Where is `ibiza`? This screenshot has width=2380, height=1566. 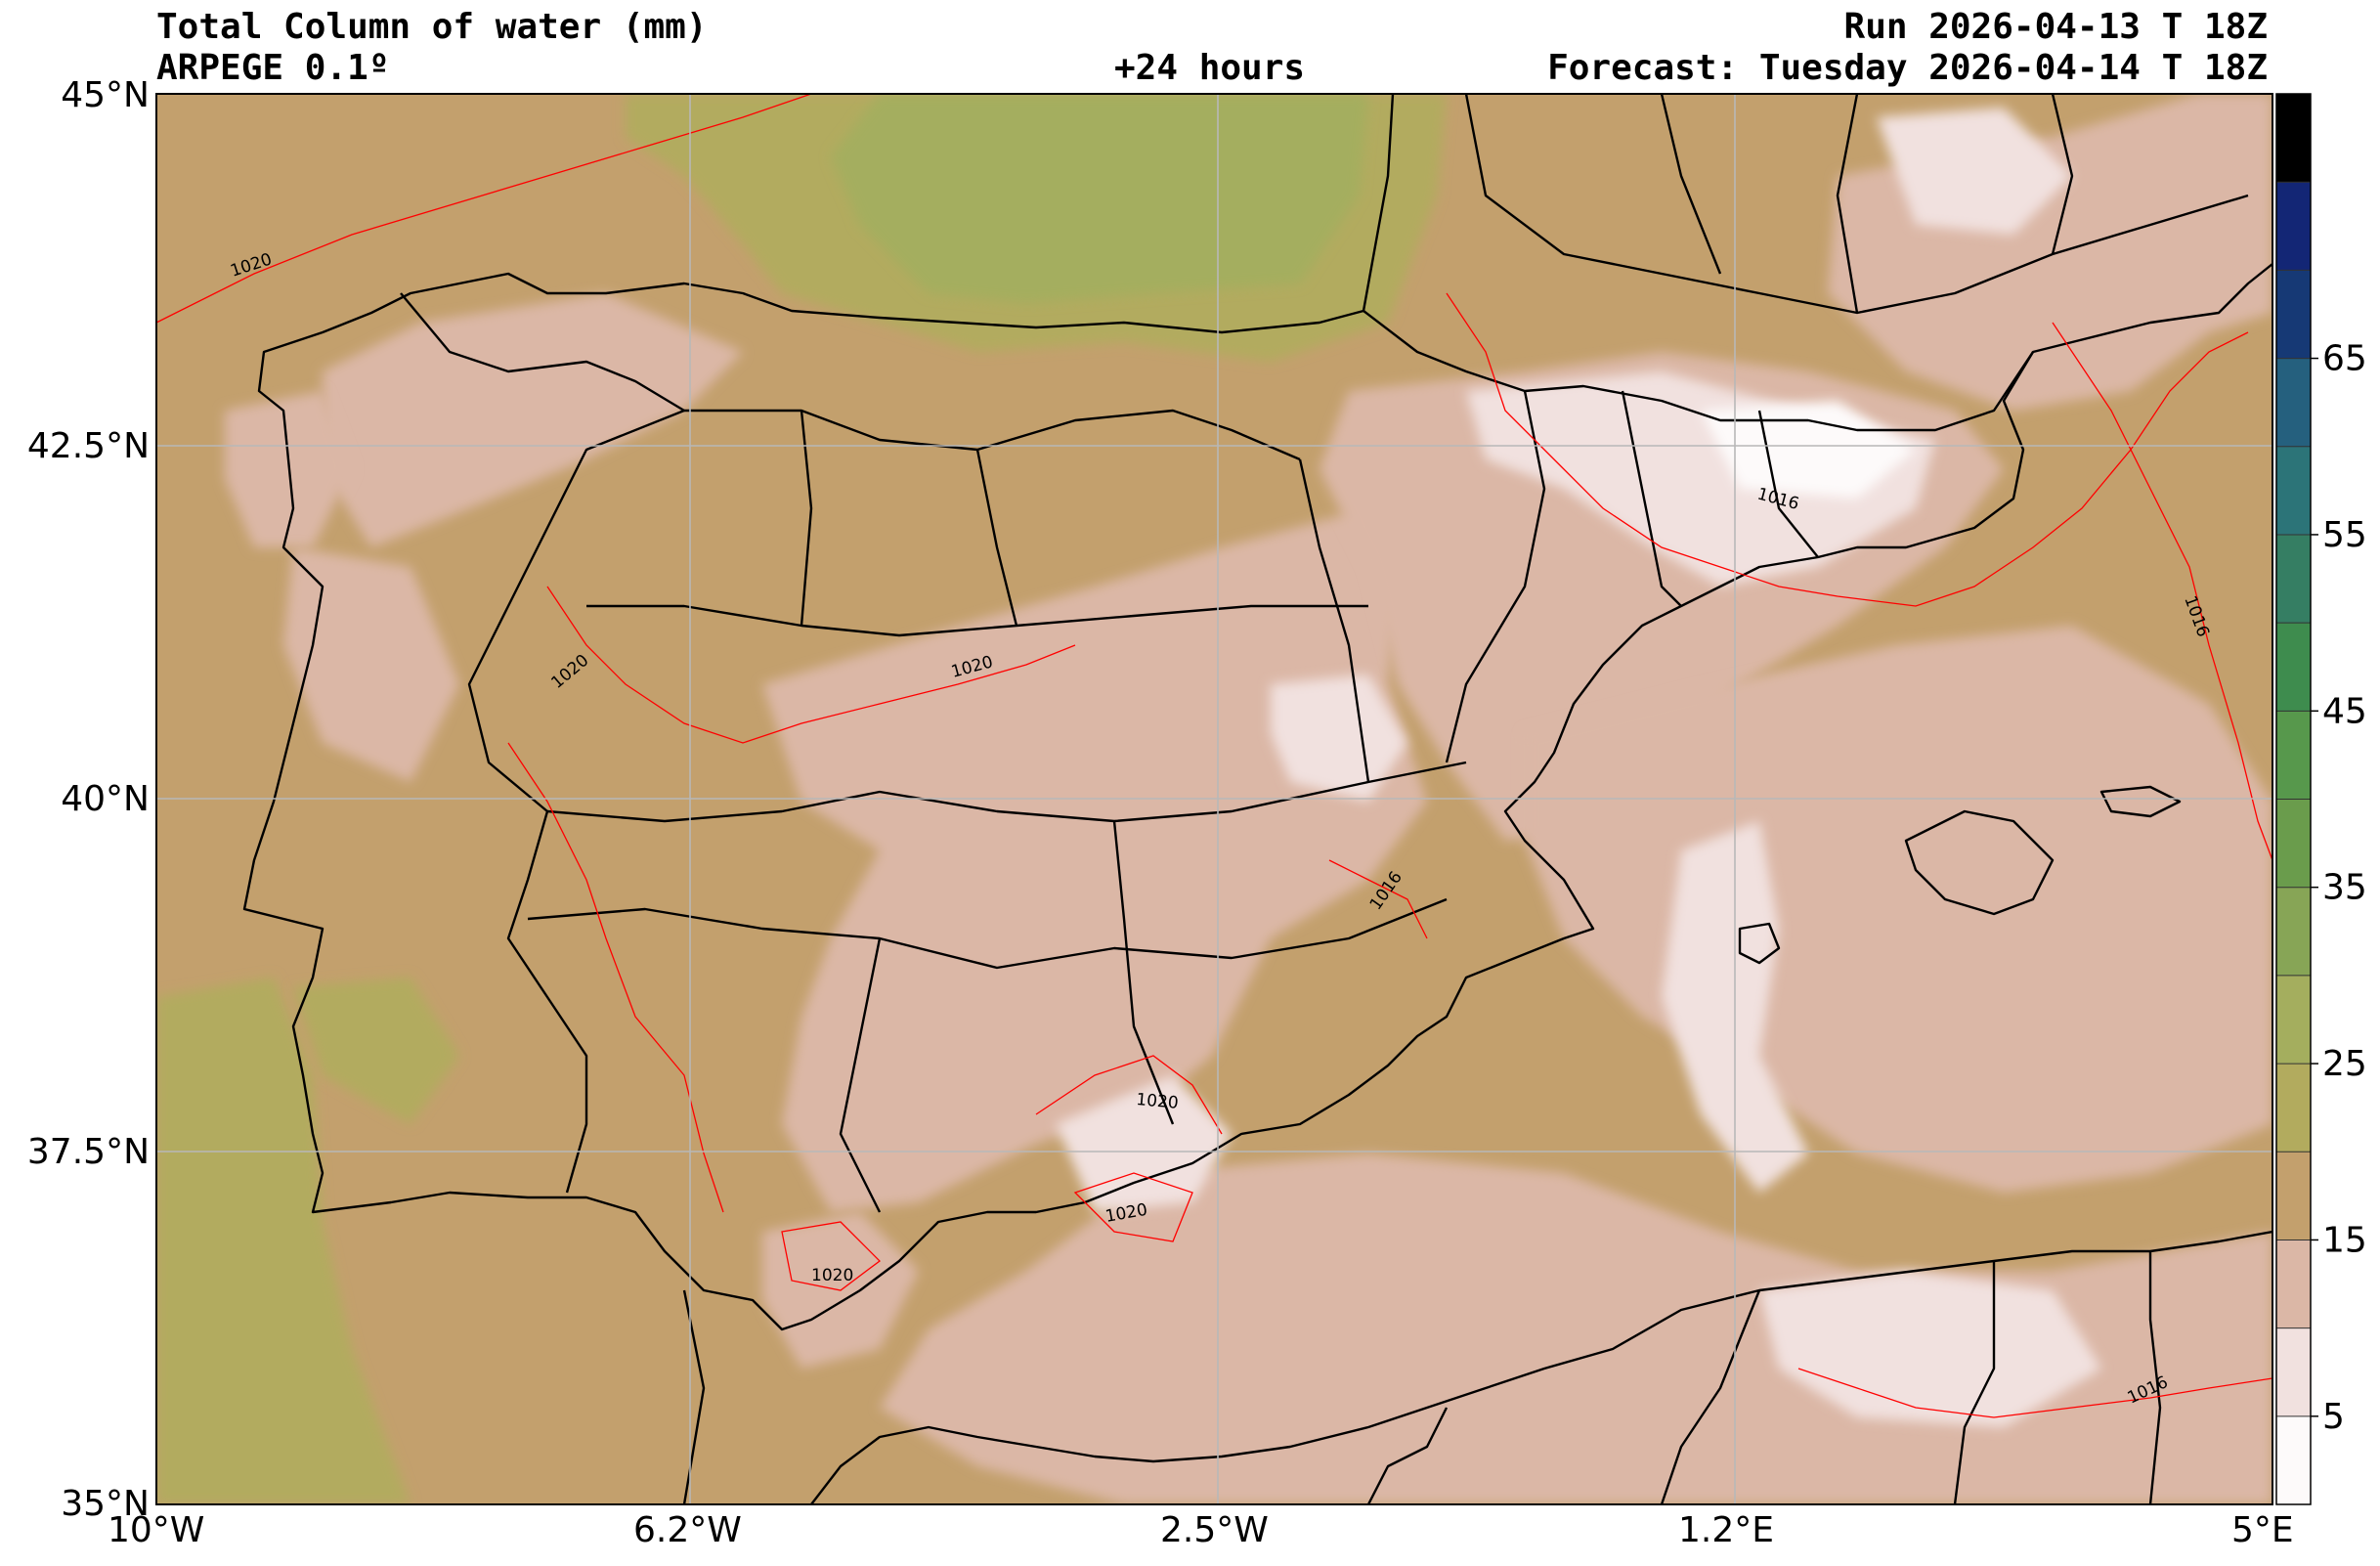 ibiza is located at coordinates (1759, 943).